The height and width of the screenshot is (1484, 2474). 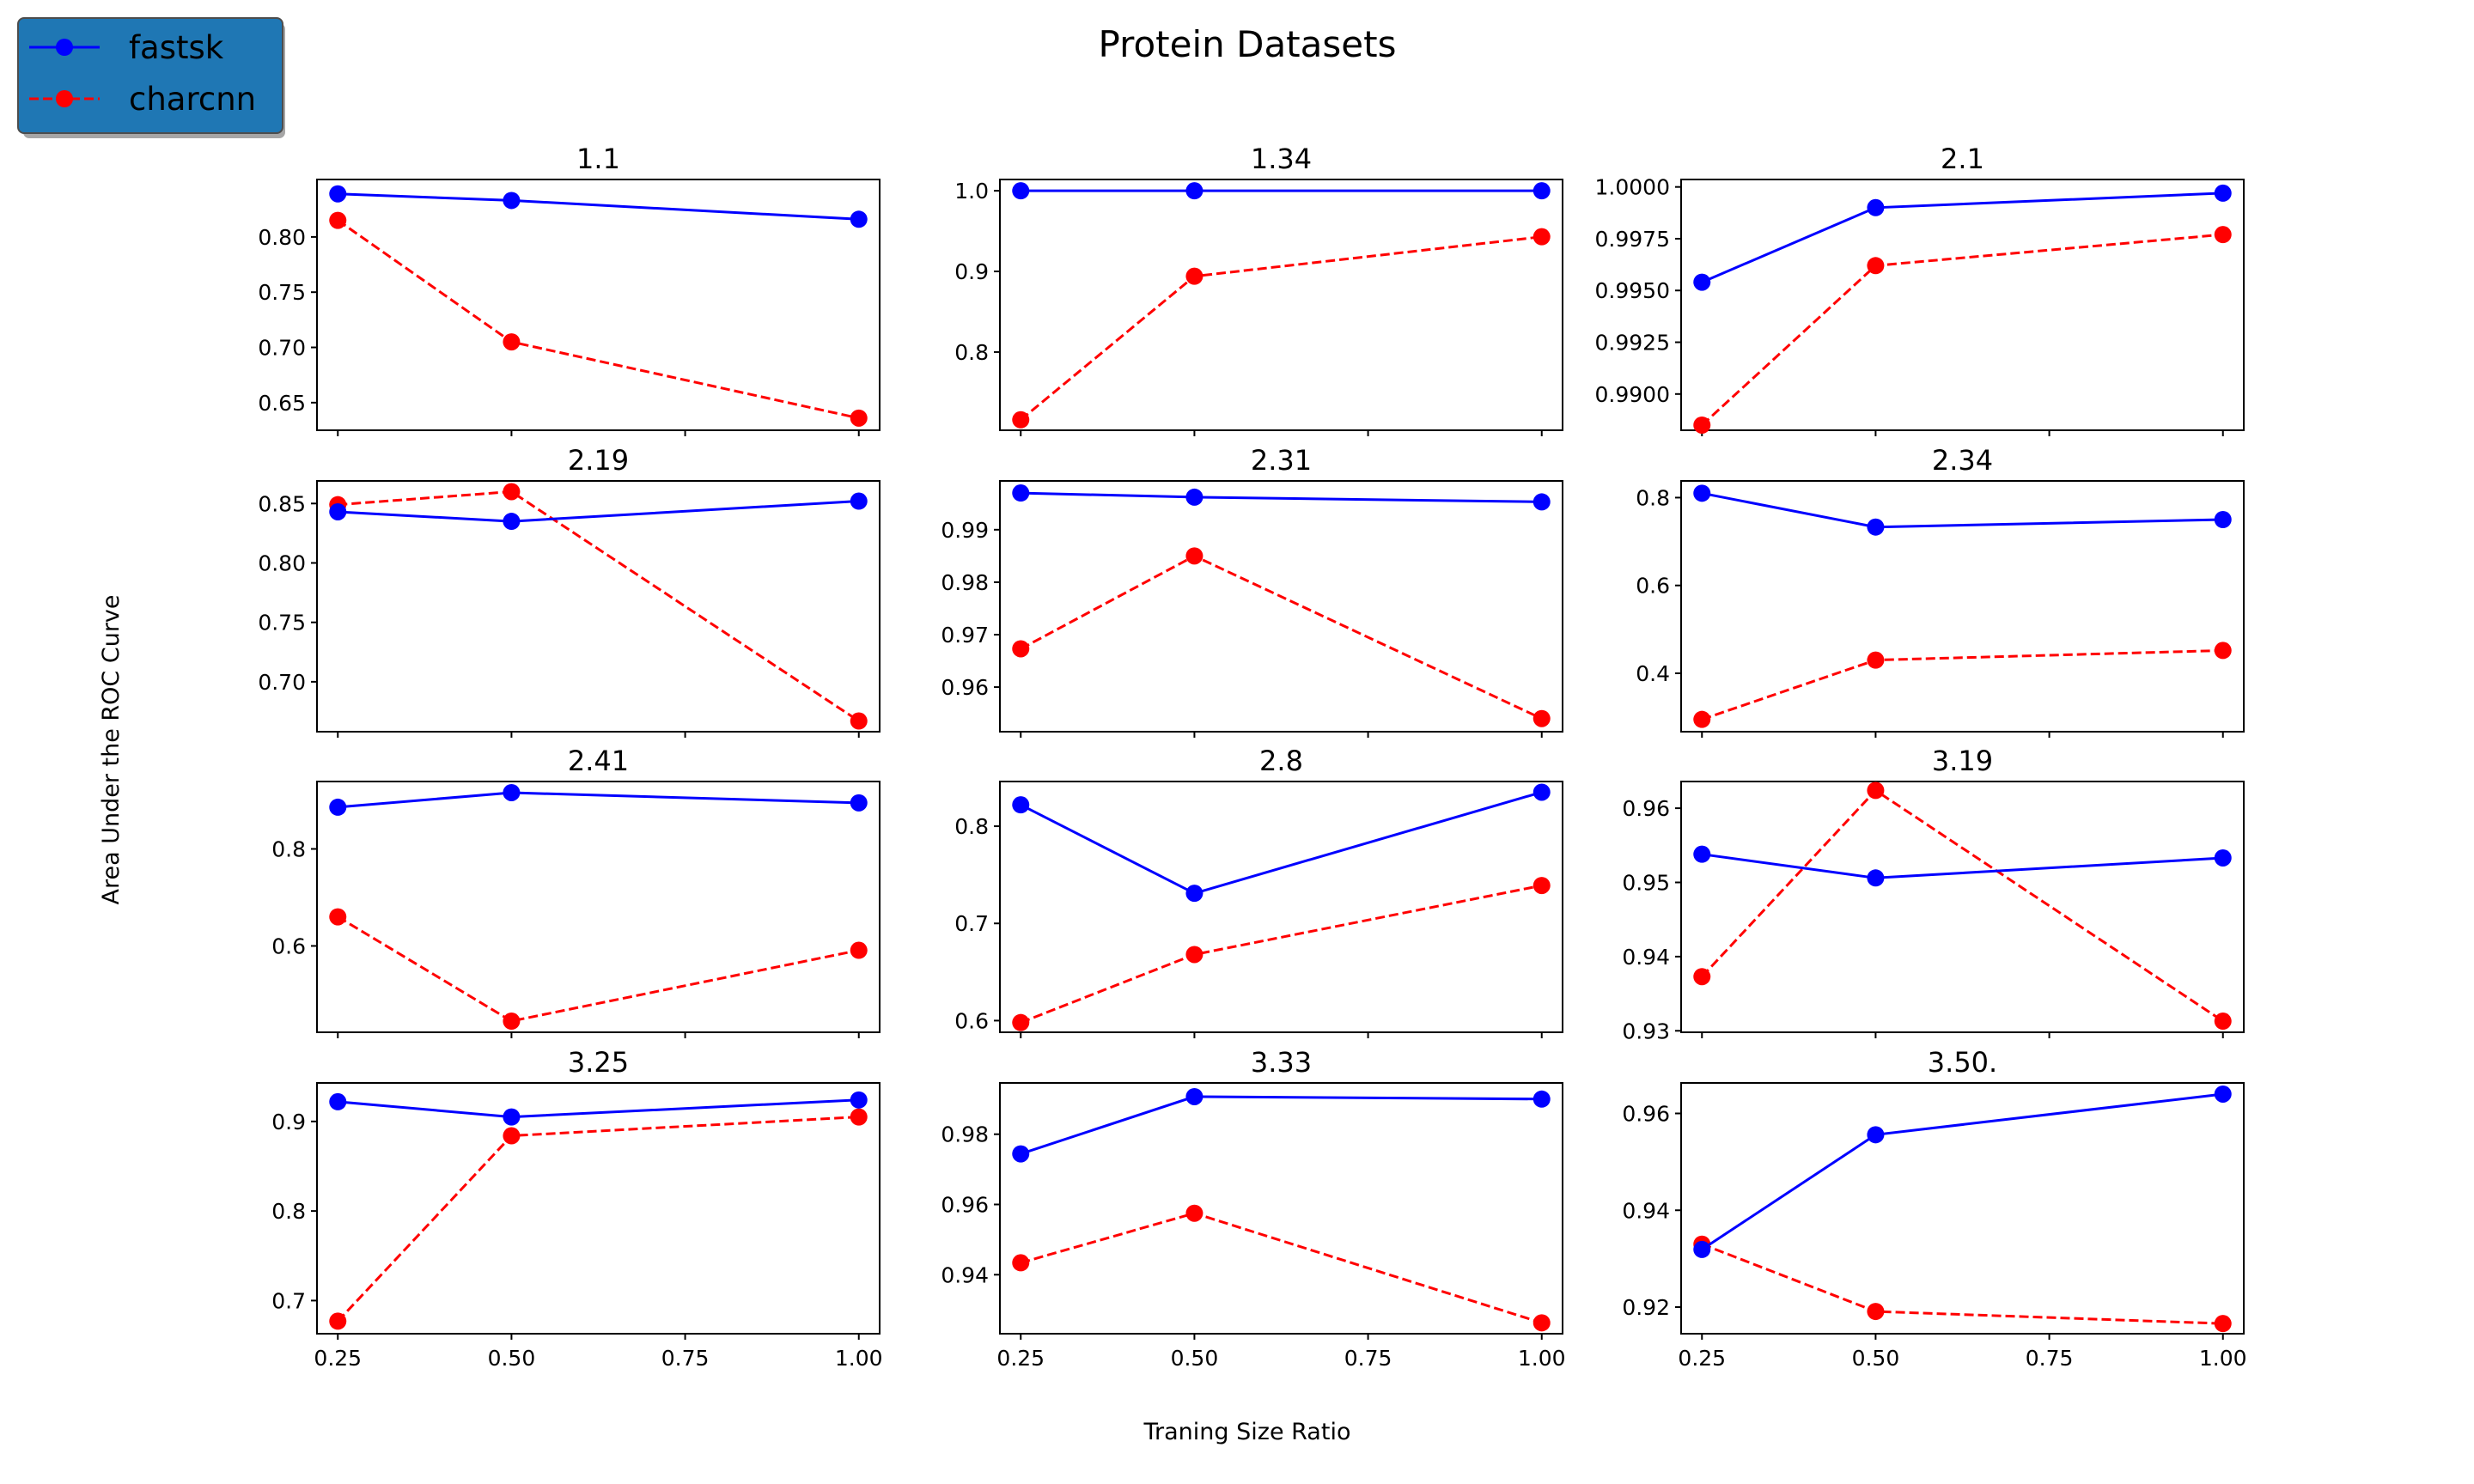 I want to click on x-tick-label: 1.00, so click(x=1542, y=1358).